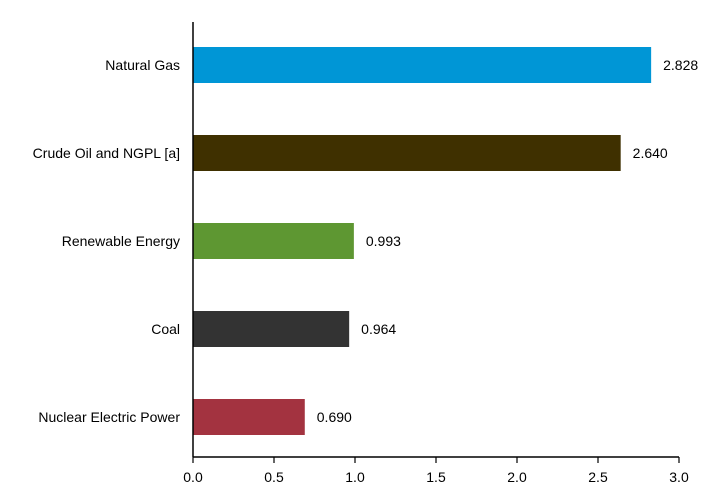  Describe the element at coordinates (436, 477) in the screenshot. I see `x-tick-label: 1.5` at that location.